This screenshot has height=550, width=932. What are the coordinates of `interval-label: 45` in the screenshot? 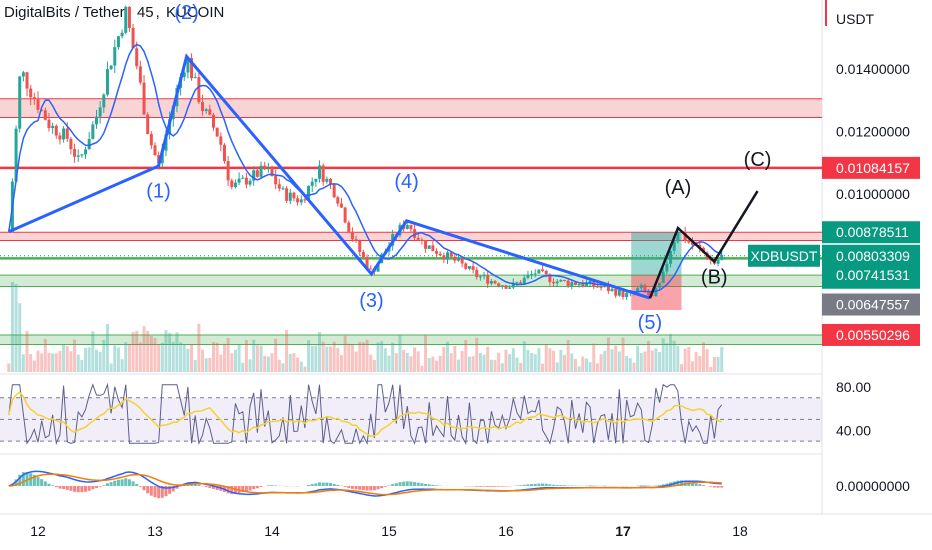 It's located at (145, 12).